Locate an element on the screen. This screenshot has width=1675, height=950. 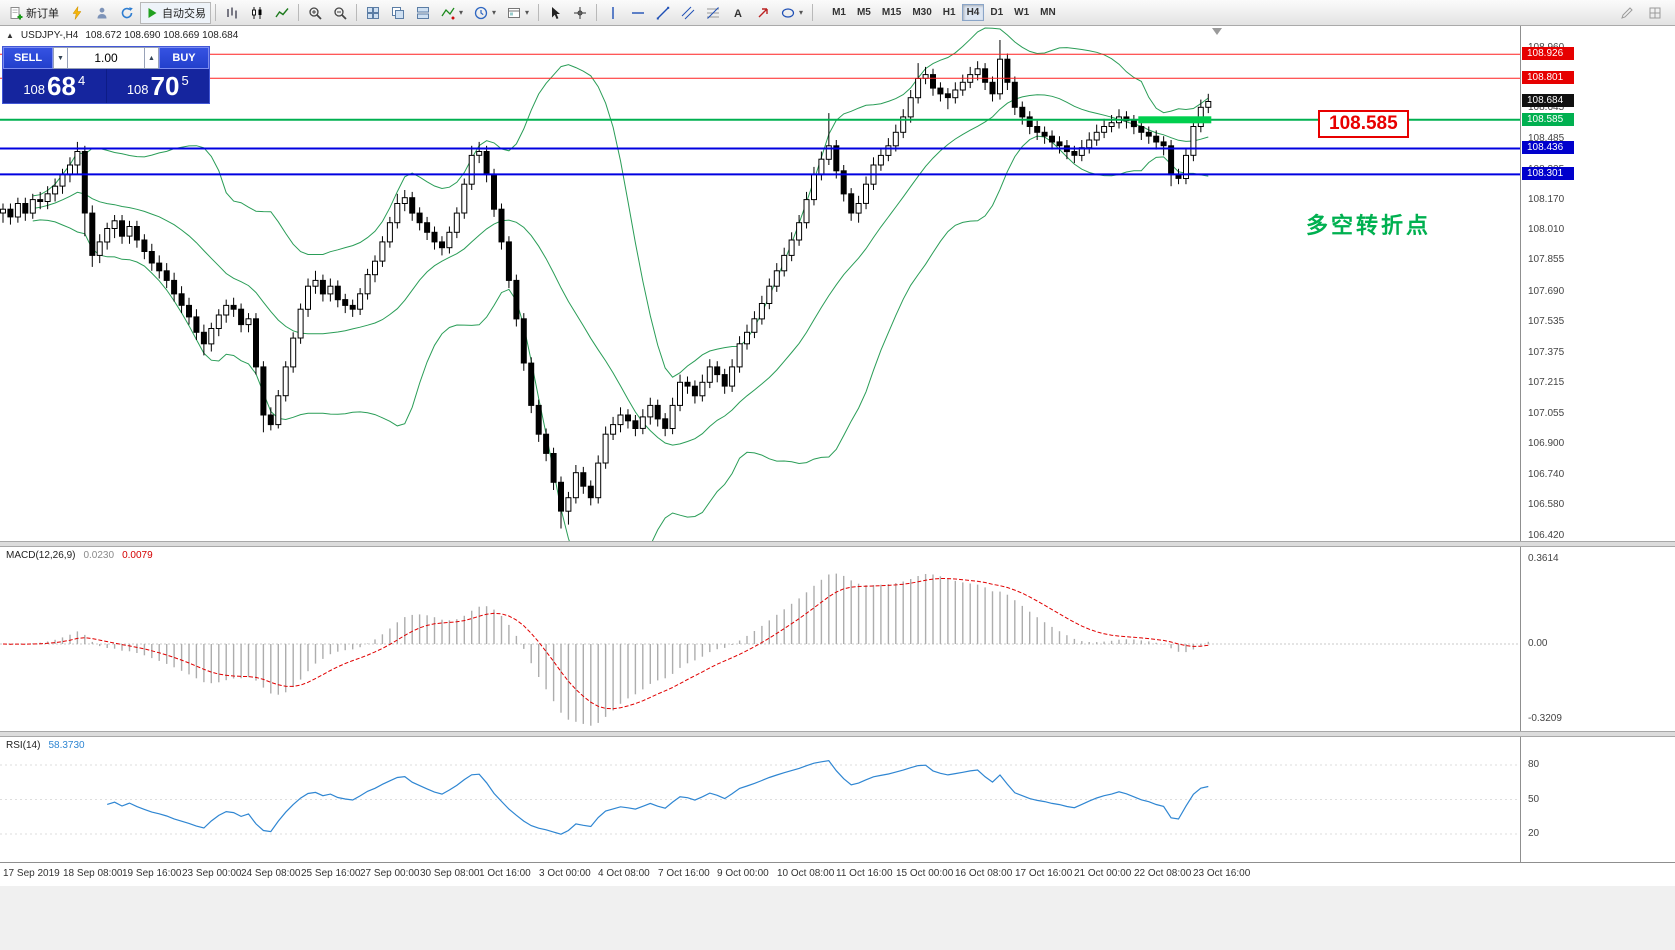
toolbar-customize-button is located at coordinates (1655, 13).